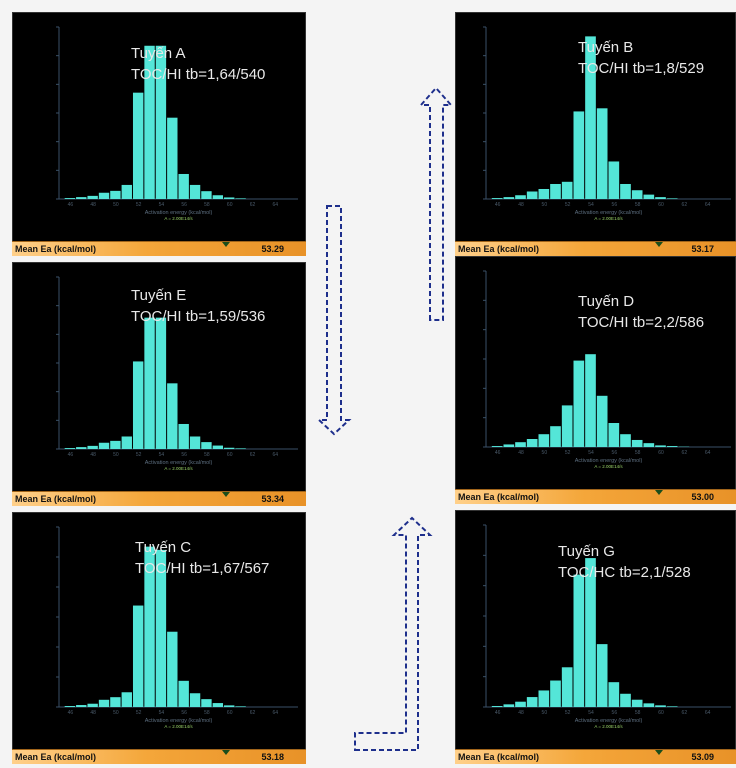 Image resolution: width=736 pixels, height=768 pixels. I want to click on mean-ea-bar: Mean Ea (kcal/mol) 53.09, so click(595, 756).